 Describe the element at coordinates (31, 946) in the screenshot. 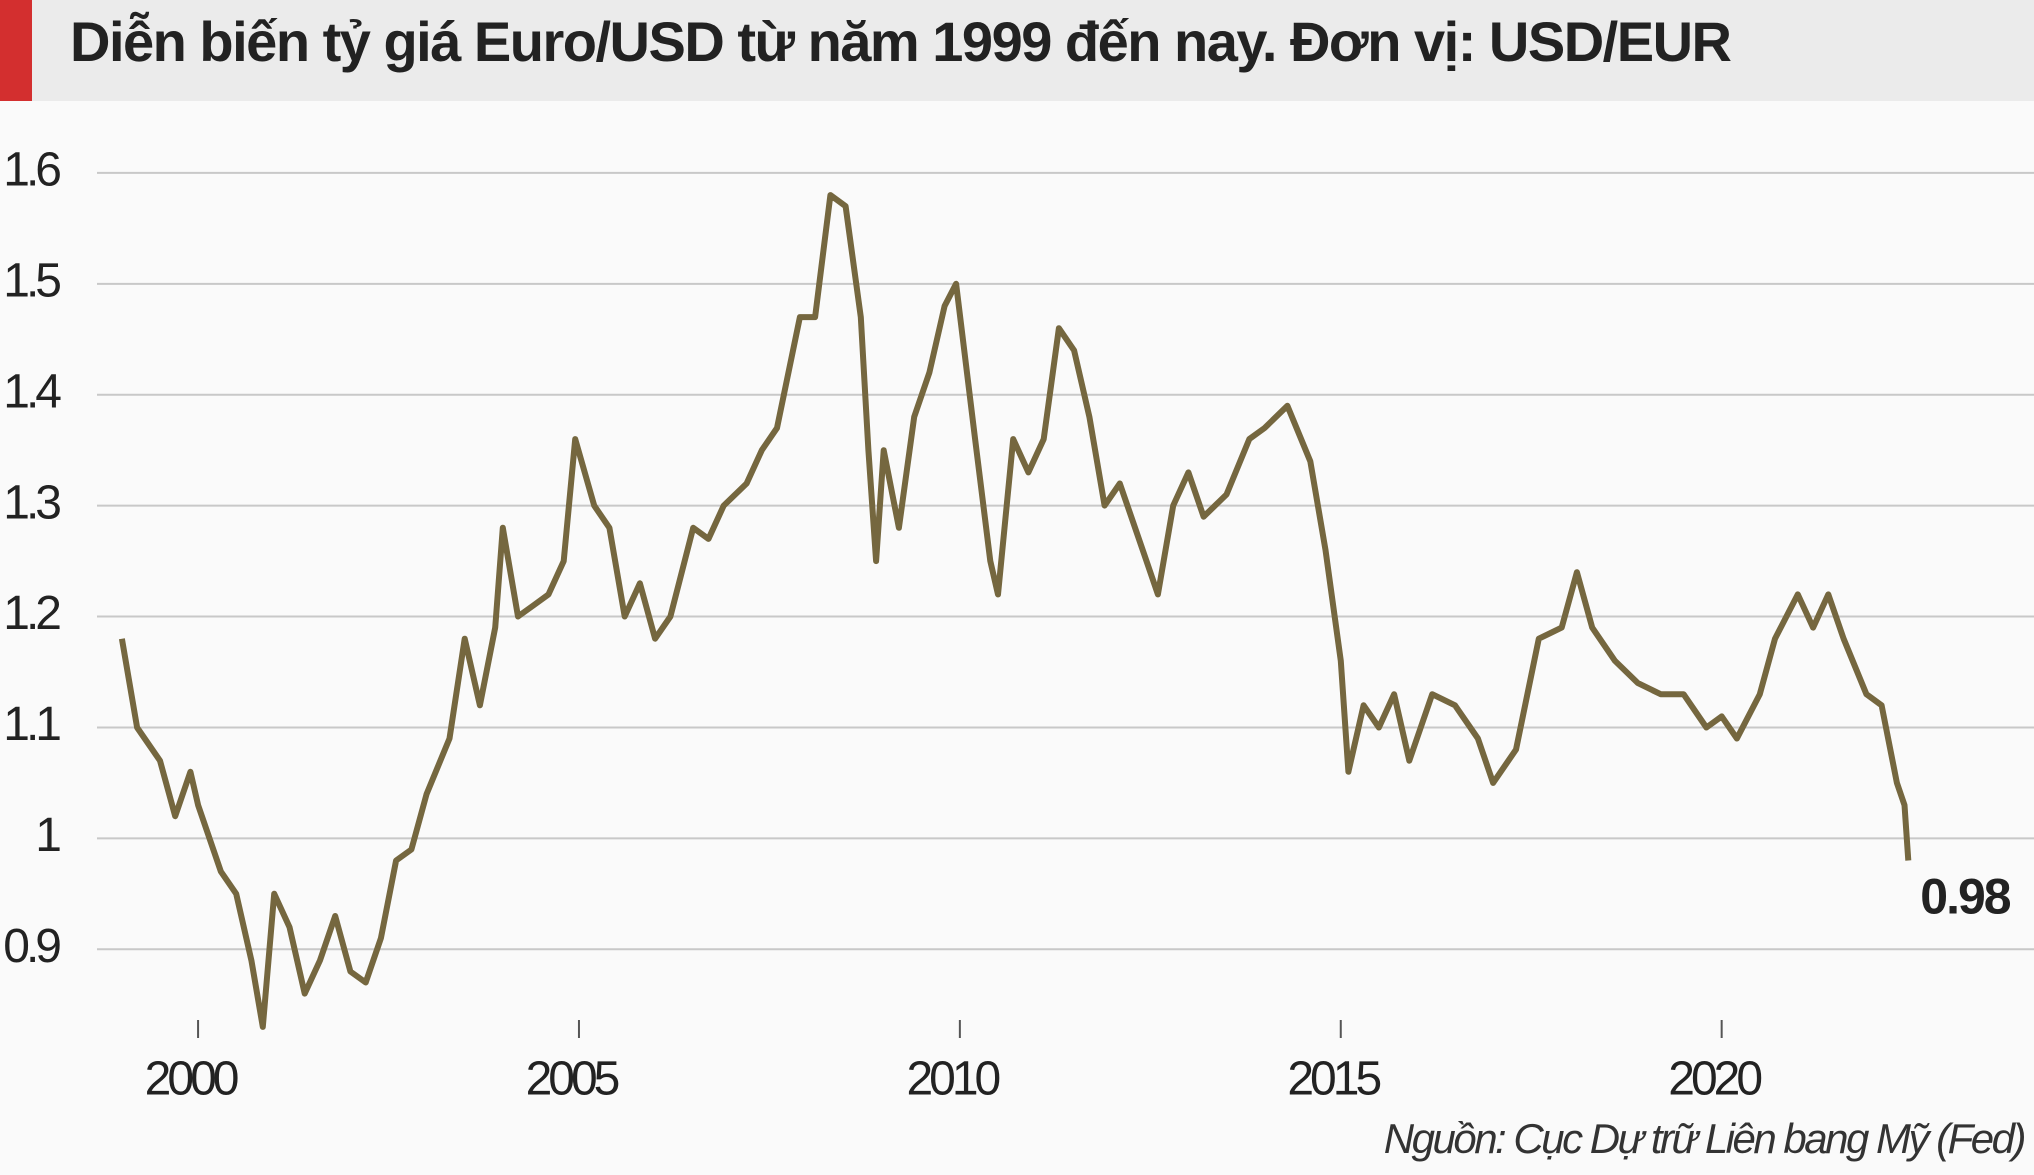

I see `y-tick-label: 0.9` at that location.